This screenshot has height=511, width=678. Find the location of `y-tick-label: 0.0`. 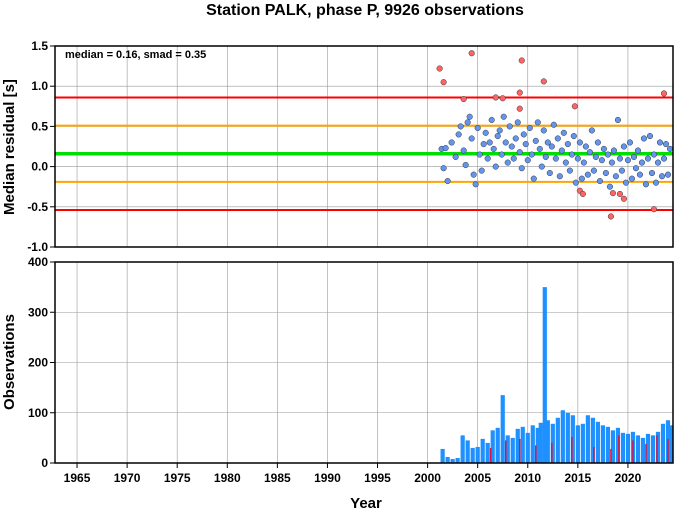

y-tick-label: 0.0 is located at coordinates (39, 167).